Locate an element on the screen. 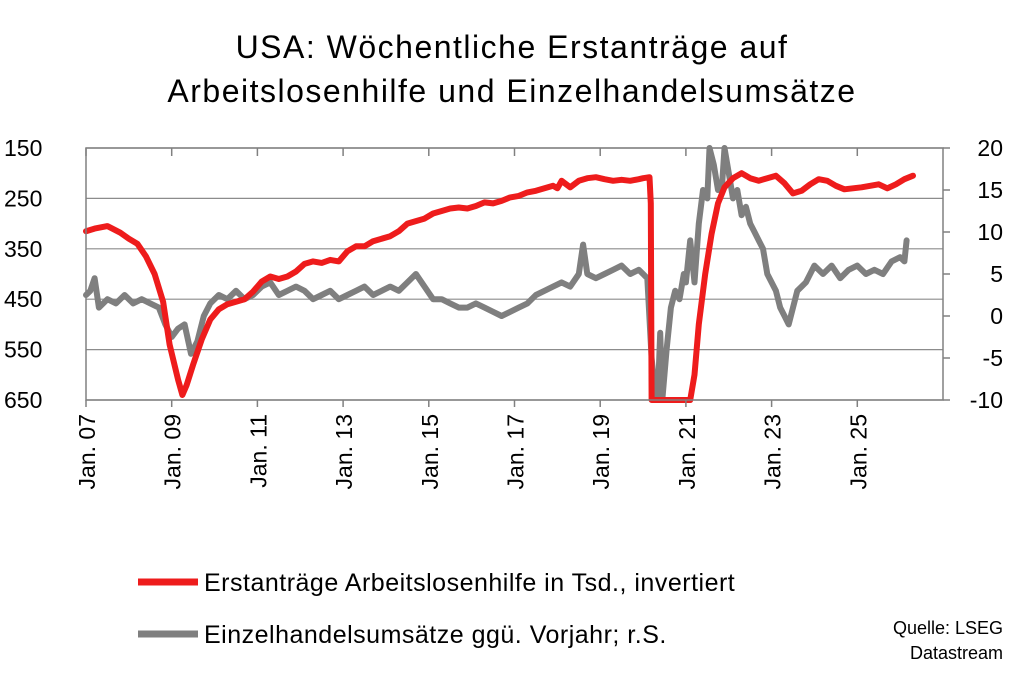 The image size is (1024, 679). left-tick-label-3: 450 is located at coordinates (23, 299).